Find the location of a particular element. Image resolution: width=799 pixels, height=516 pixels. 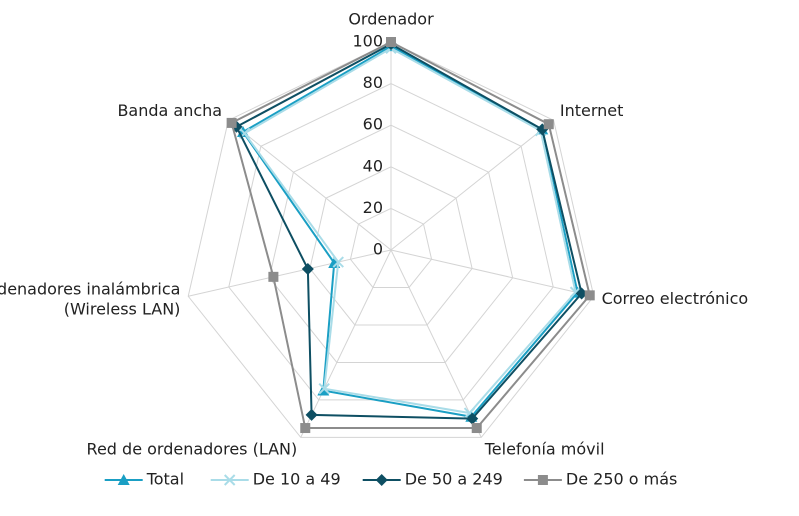

legend-label: Total is located at coordinates (165, 479).